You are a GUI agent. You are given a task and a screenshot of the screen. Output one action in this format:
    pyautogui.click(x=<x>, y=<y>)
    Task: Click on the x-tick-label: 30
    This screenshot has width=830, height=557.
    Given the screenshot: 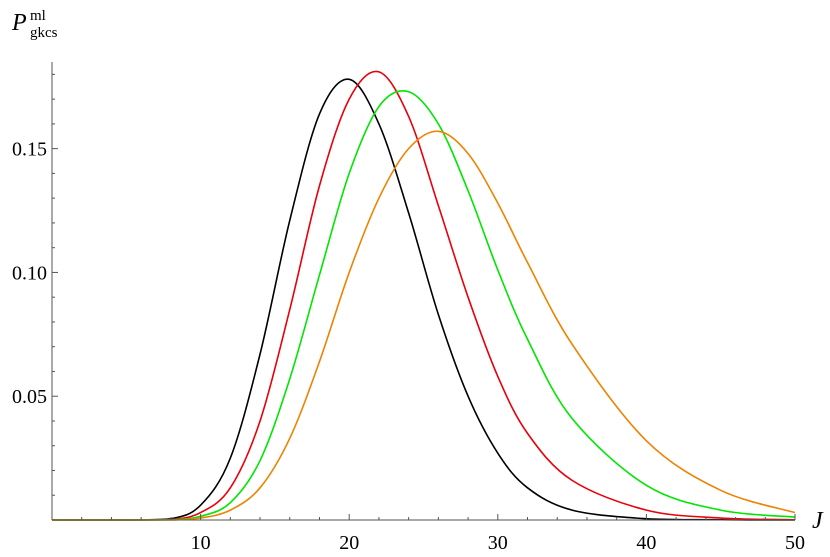 What is the action you would take?
    pyautogui.click(x=498, y=543)
    